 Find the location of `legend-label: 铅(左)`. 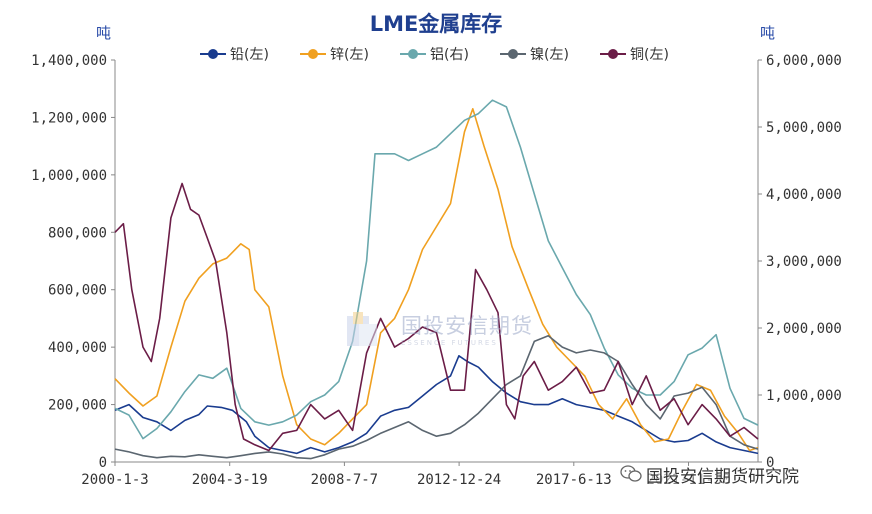

legend-label: 铅(左) is located at coordinates (249, 55).